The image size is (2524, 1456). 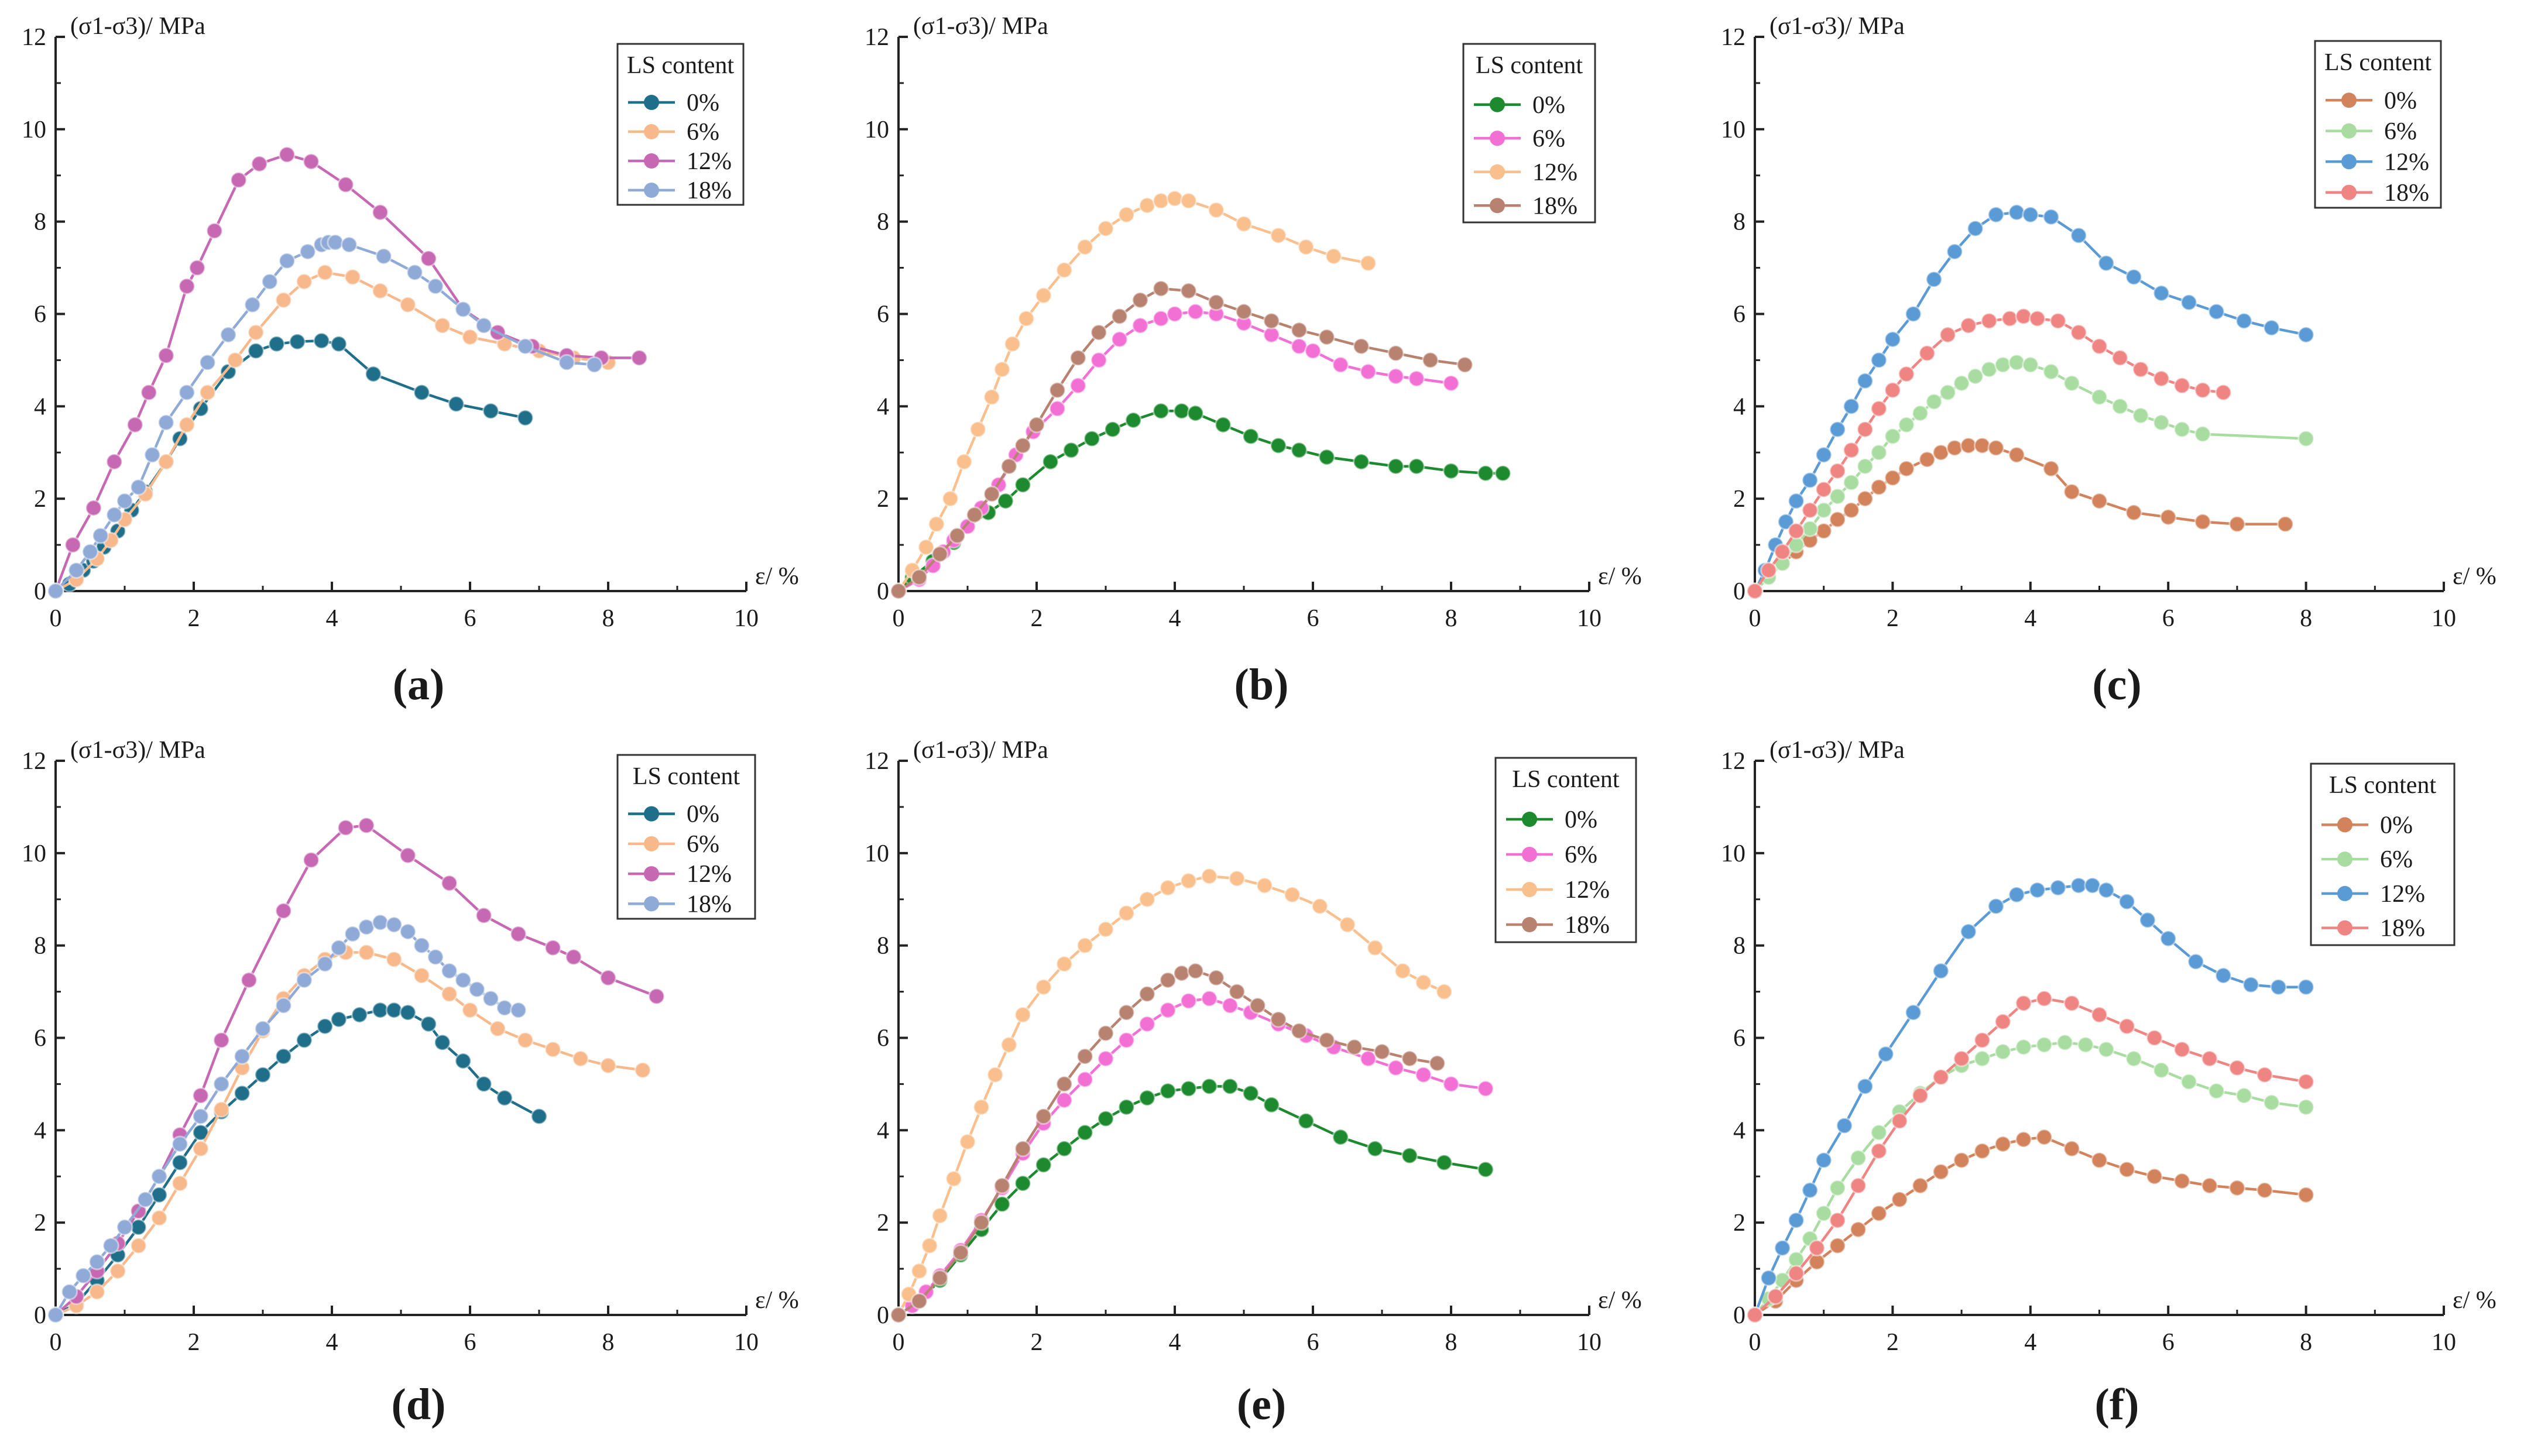 What do you see at coordinates (1589, 619) in the screenshot?
I see `x-tick-label: 10` at bounding box center [1589, 619].